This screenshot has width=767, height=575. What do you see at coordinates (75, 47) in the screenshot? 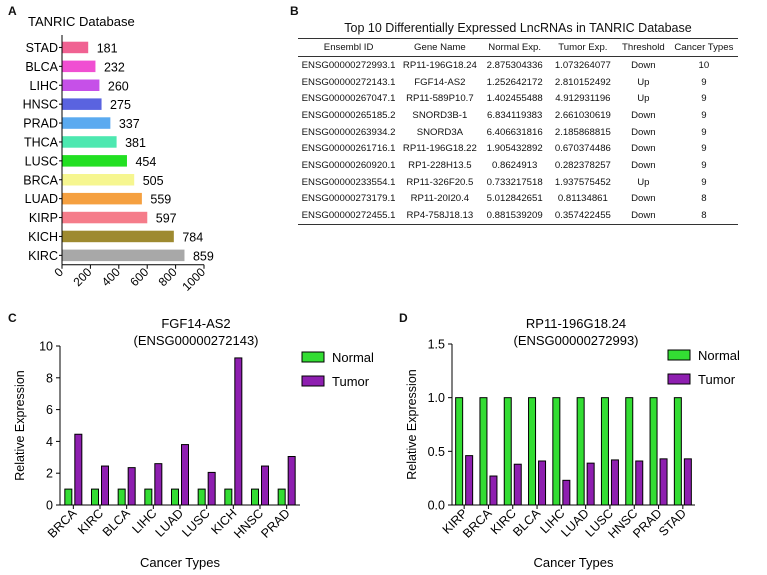
I see `bar-stad` at bounding box center [75, 47].